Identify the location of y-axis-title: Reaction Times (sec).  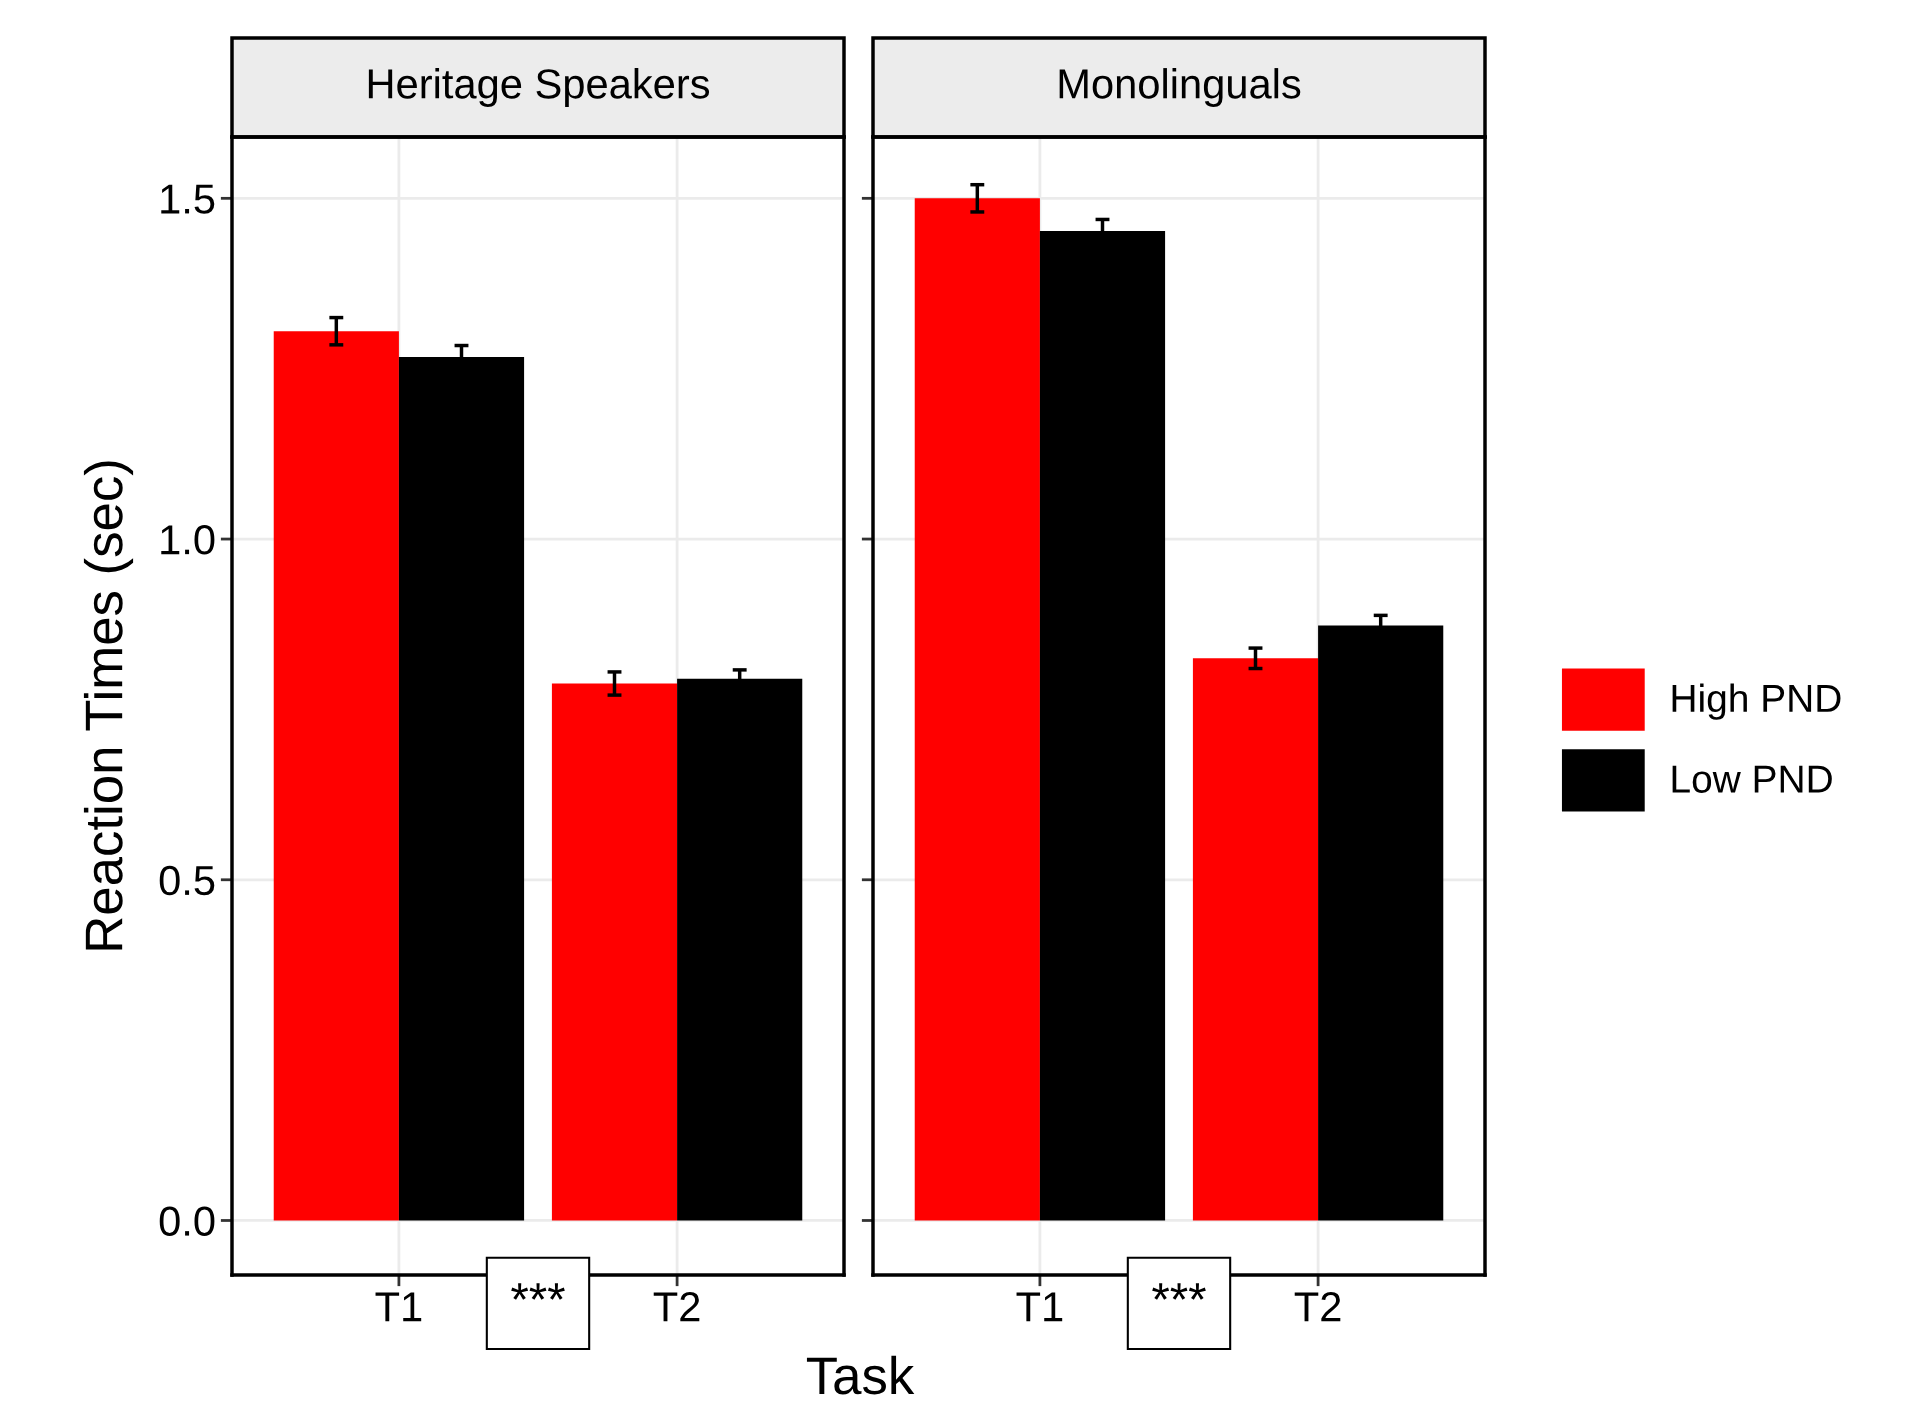
(108, 705).